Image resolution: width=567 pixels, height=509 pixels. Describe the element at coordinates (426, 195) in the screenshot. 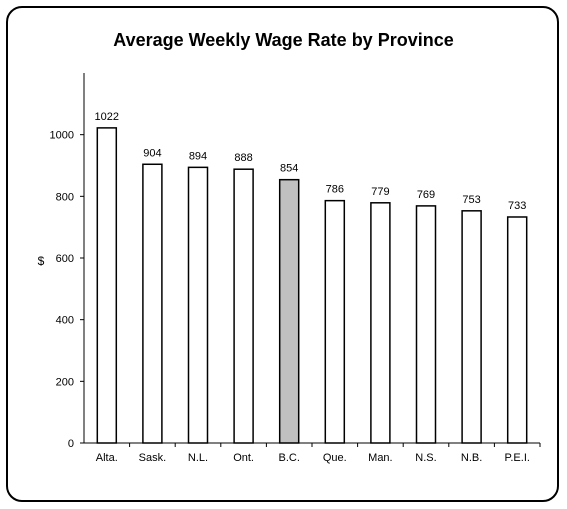

I see `bar-value-label: 769` at that location.